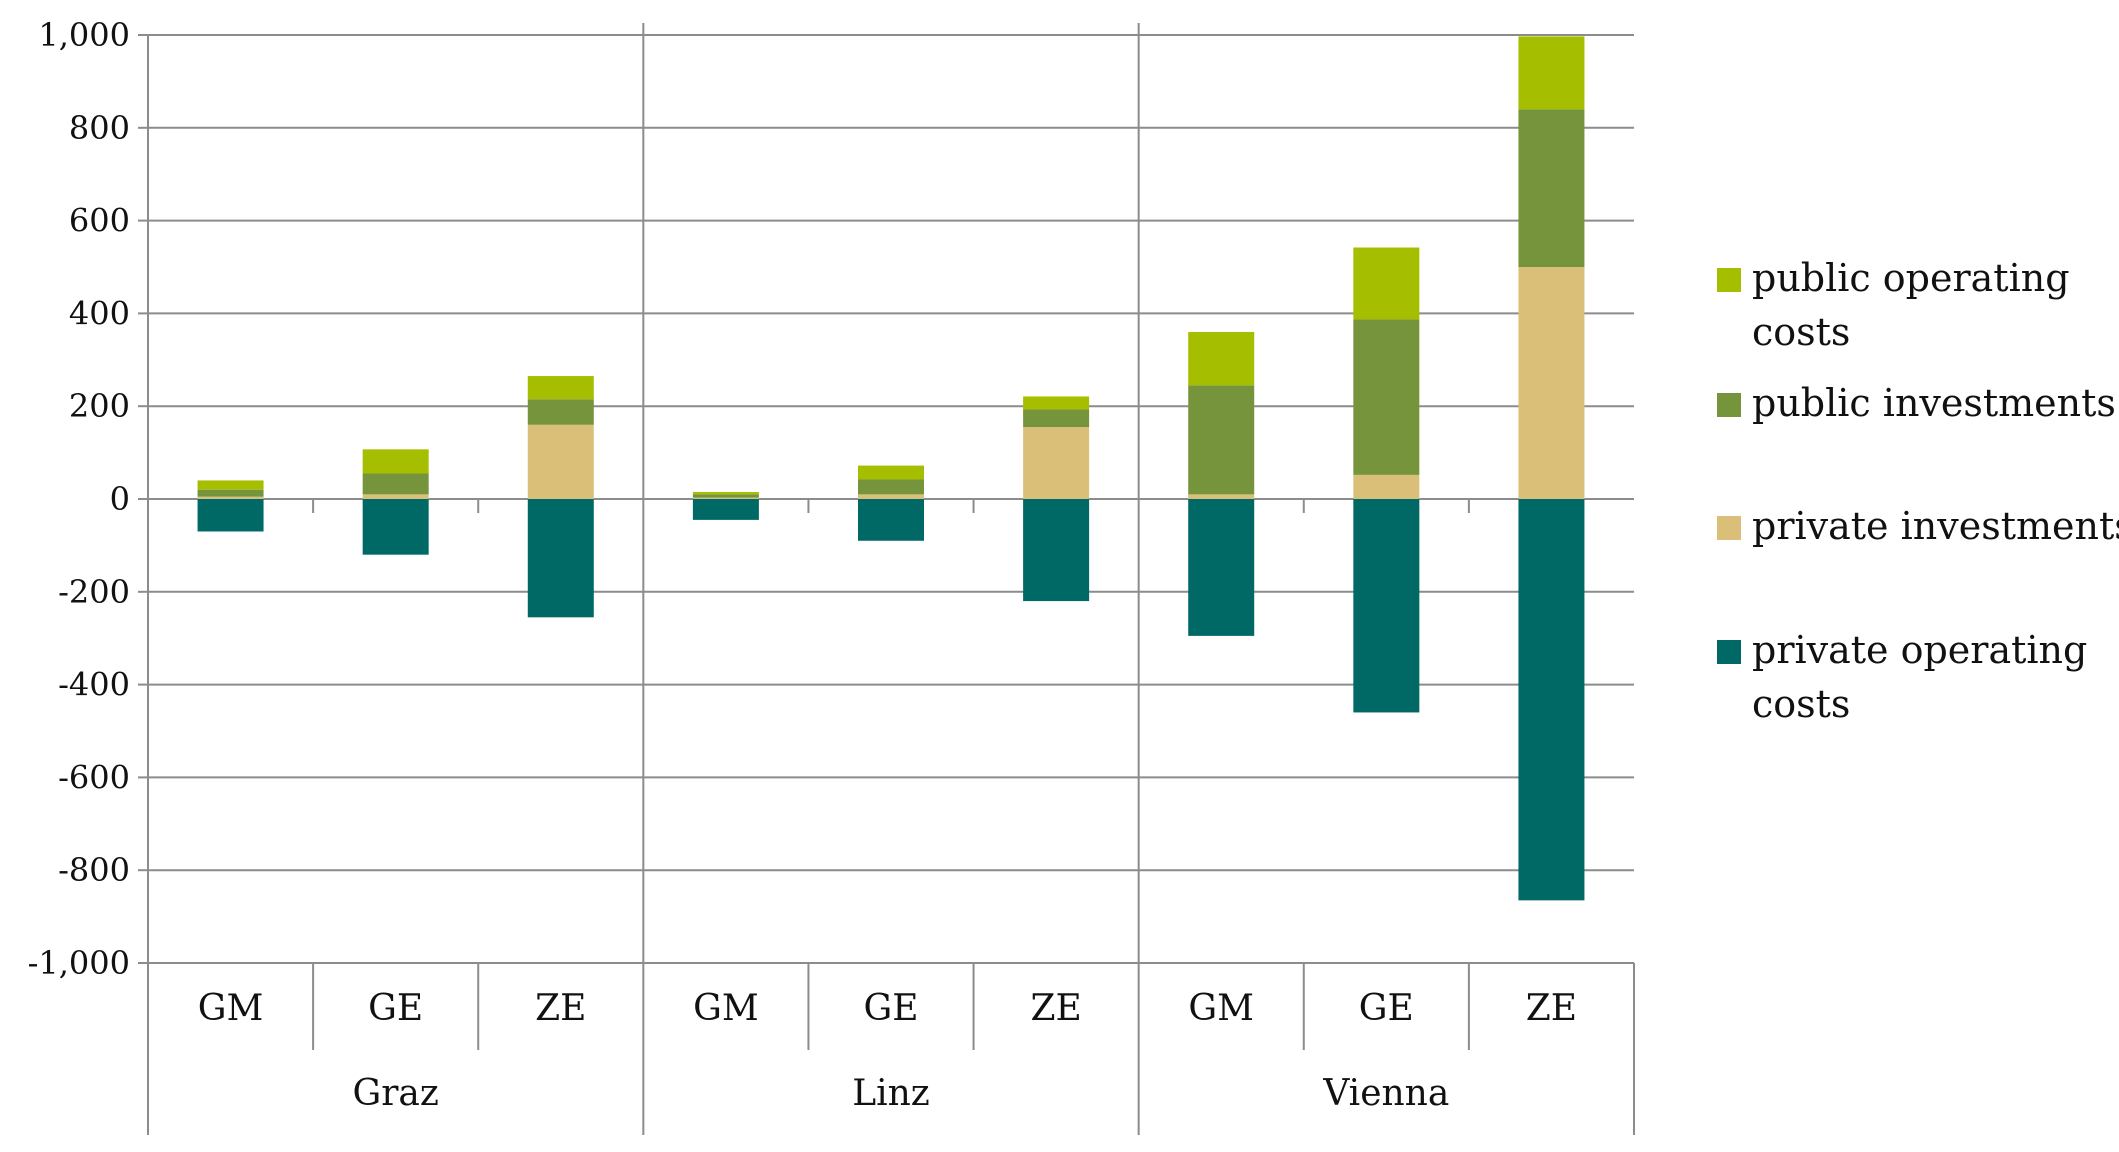 The image size is (2119, 1152). I want to click on y-tick-label: -600, so click(94, 777).